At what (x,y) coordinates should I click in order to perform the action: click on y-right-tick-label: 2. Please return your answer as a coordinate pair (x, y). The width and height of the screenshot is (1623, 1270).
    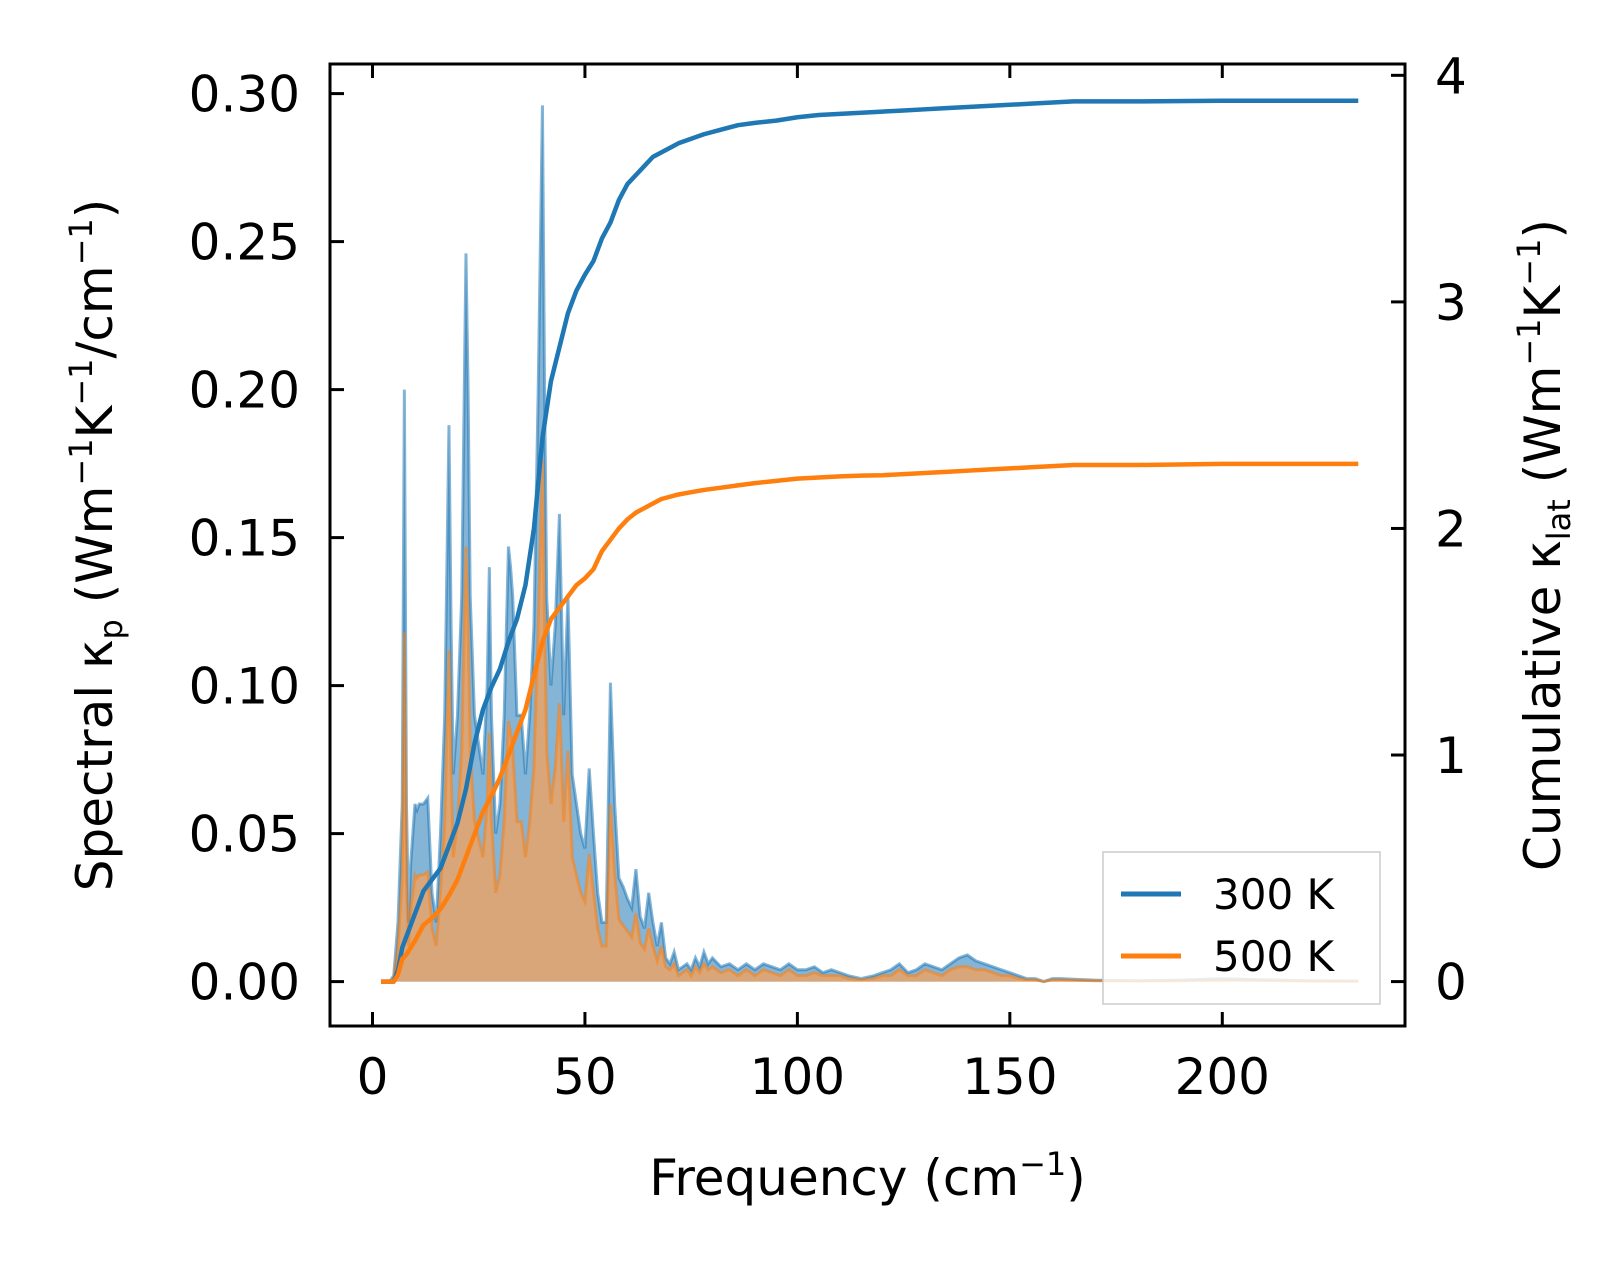
    Looking at the image, I should click on (1451, 529).